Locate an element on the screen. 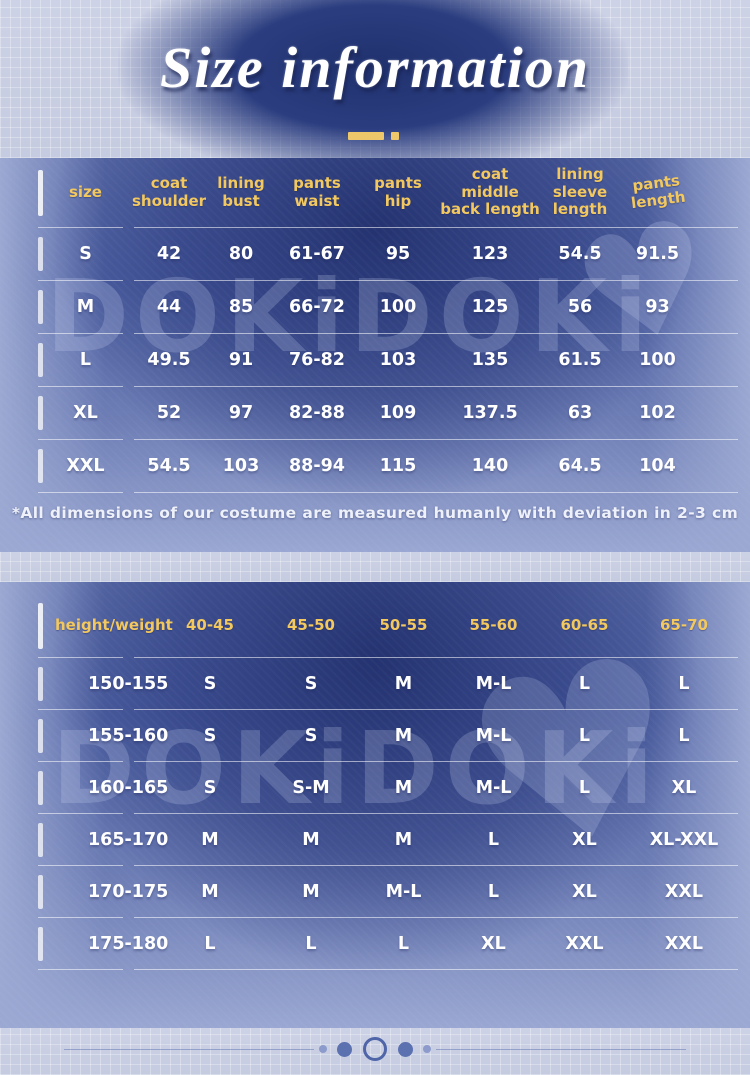  size-value-cell: 42 is located at coordinates (169, 254).